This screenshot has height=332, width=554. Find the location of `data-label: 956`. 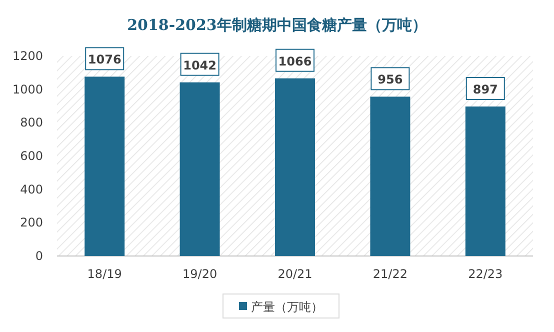

data-label: 956 is located at coordinates (390, 79).